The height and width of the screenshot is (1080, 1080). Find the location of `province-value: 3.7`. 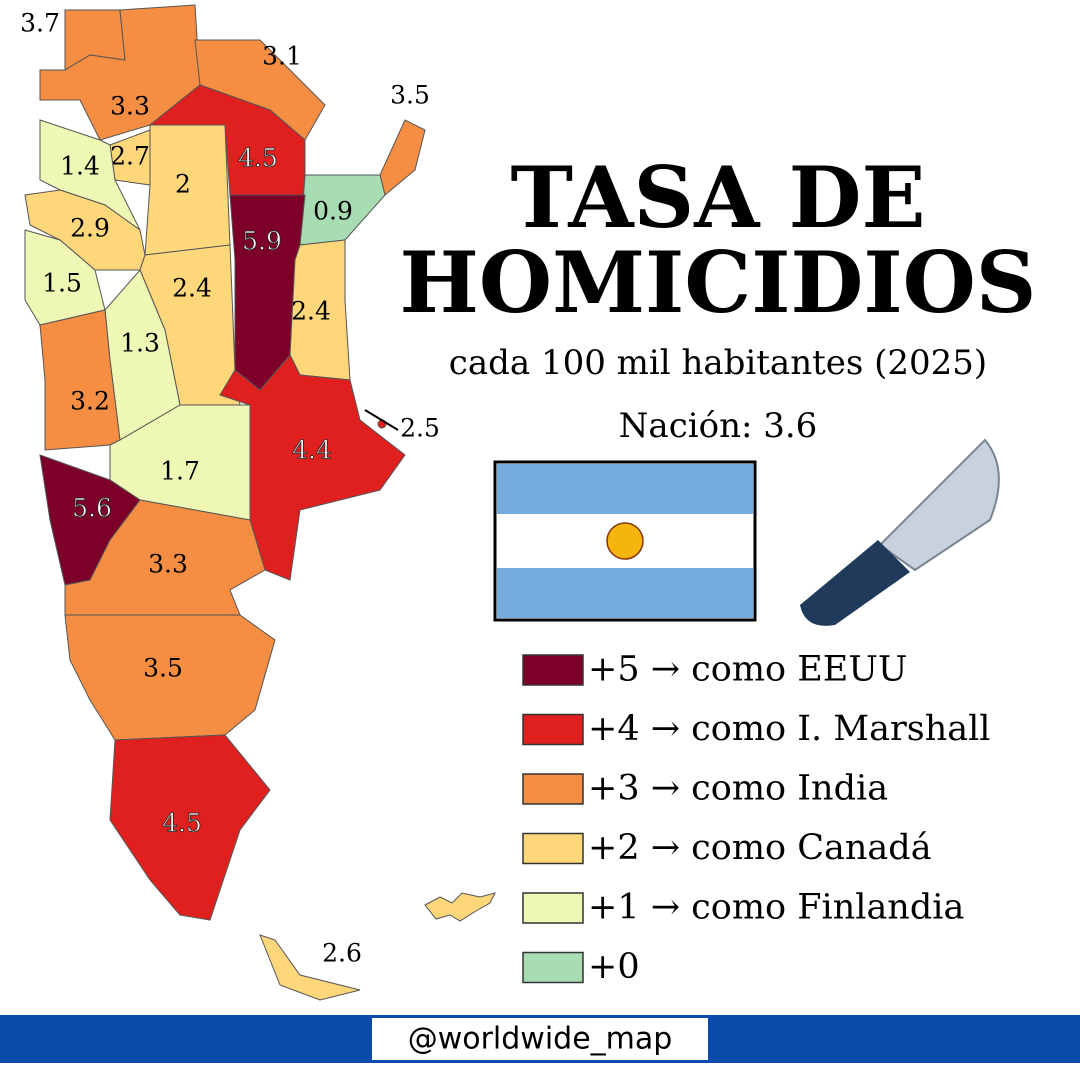

province-value: 3.7 is located at coordinates (40, 23).